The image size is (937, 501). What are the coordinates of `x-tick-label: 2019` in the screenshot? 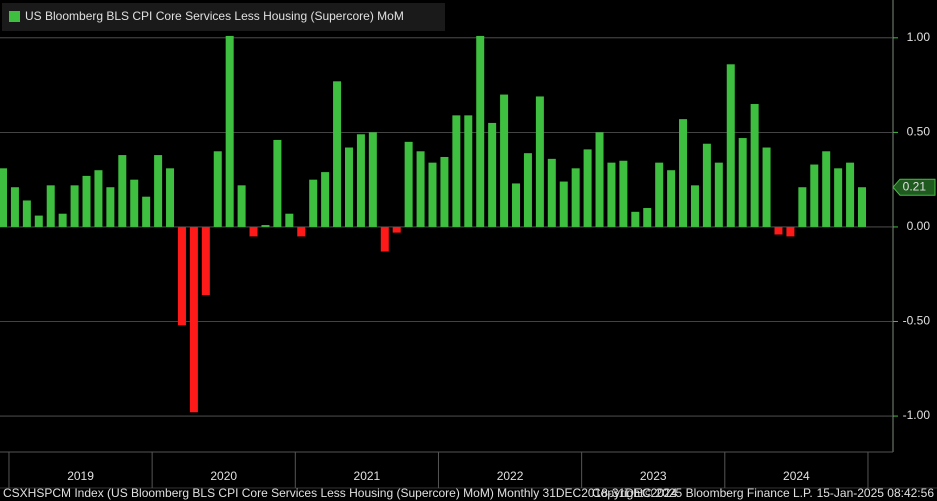 It's located at (80, 476).